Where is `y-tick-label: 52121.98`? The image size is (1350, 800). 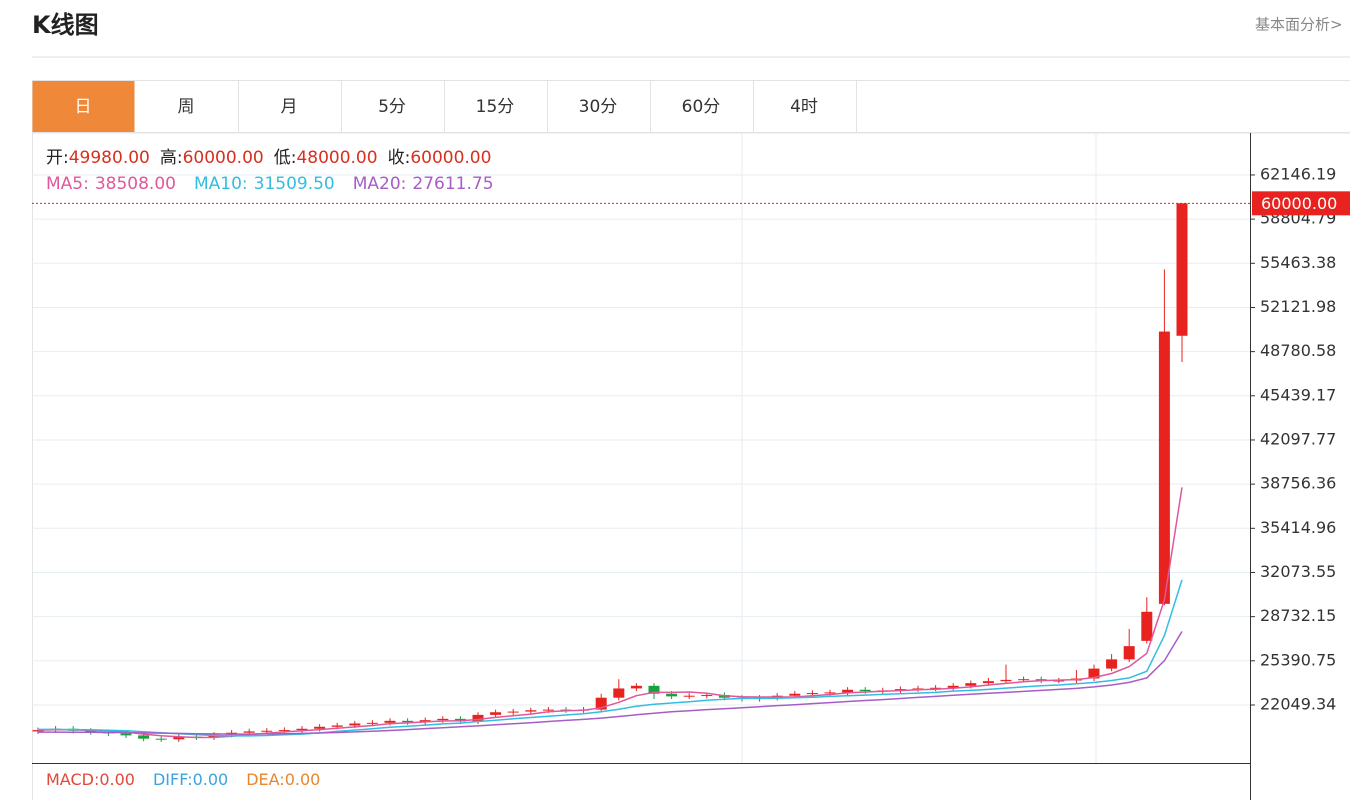 y-tick-label: 52121.98 is located at coordinates (1298, 306).